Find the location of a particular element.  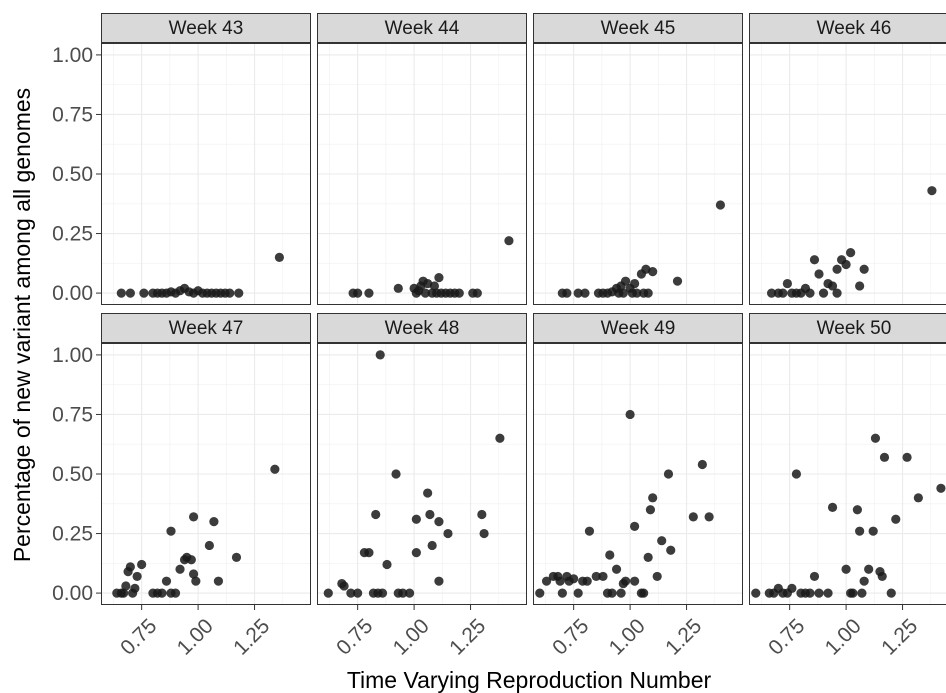

facet-panel: Week 48 is located at coordinates (422, 459).